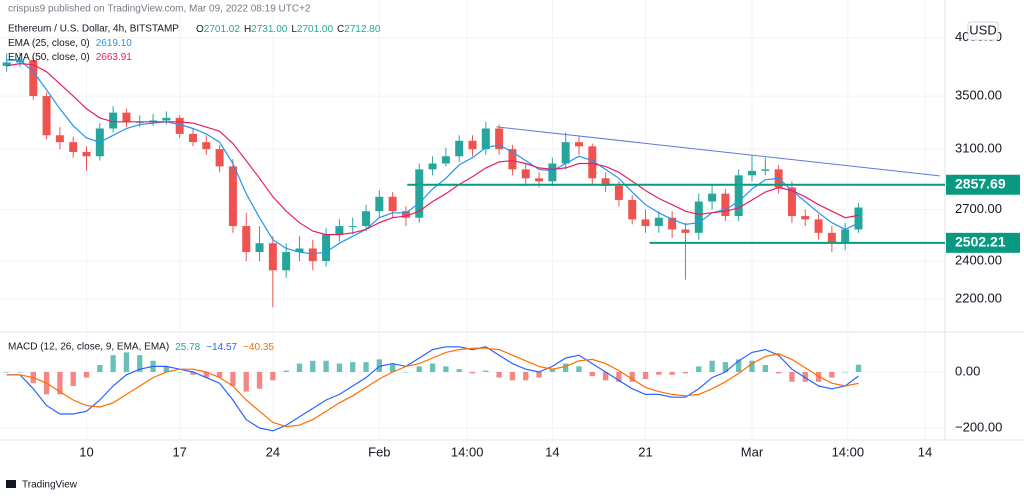 This screenshot has height=501, width=1024. Describe the element at coordinates (247, 29) in the screenshot. I see `ohlc-key: H` at that location.